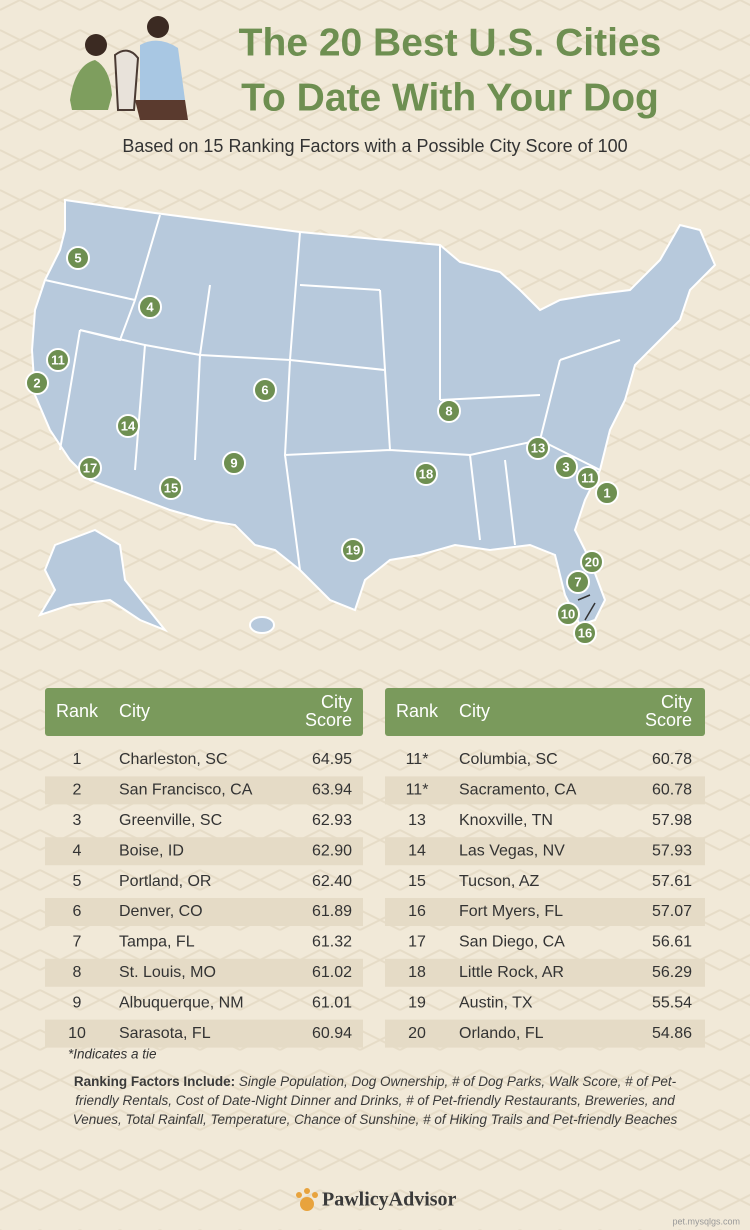  I want to click on rank-cell: 16, so click(417, 911).